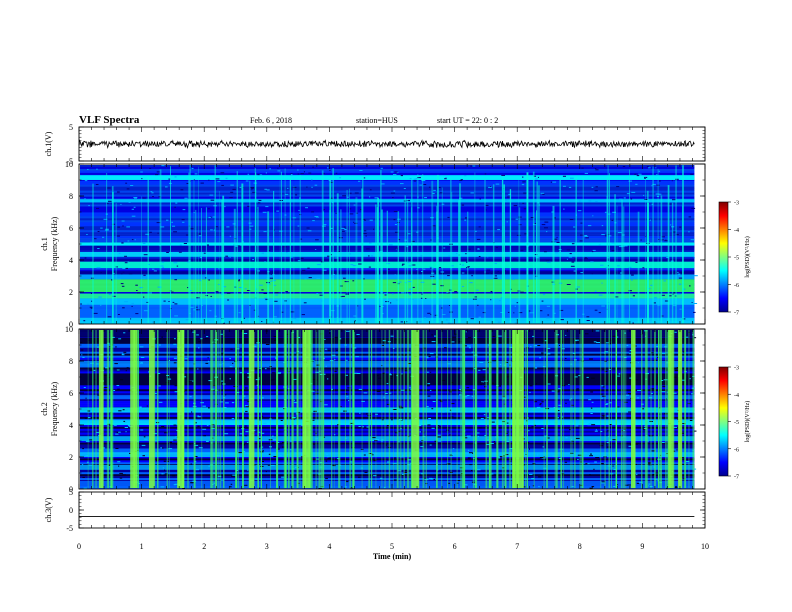  Describe the element at coordinates (516, 409) in the screenshot. I see `strong-spike` at that location.